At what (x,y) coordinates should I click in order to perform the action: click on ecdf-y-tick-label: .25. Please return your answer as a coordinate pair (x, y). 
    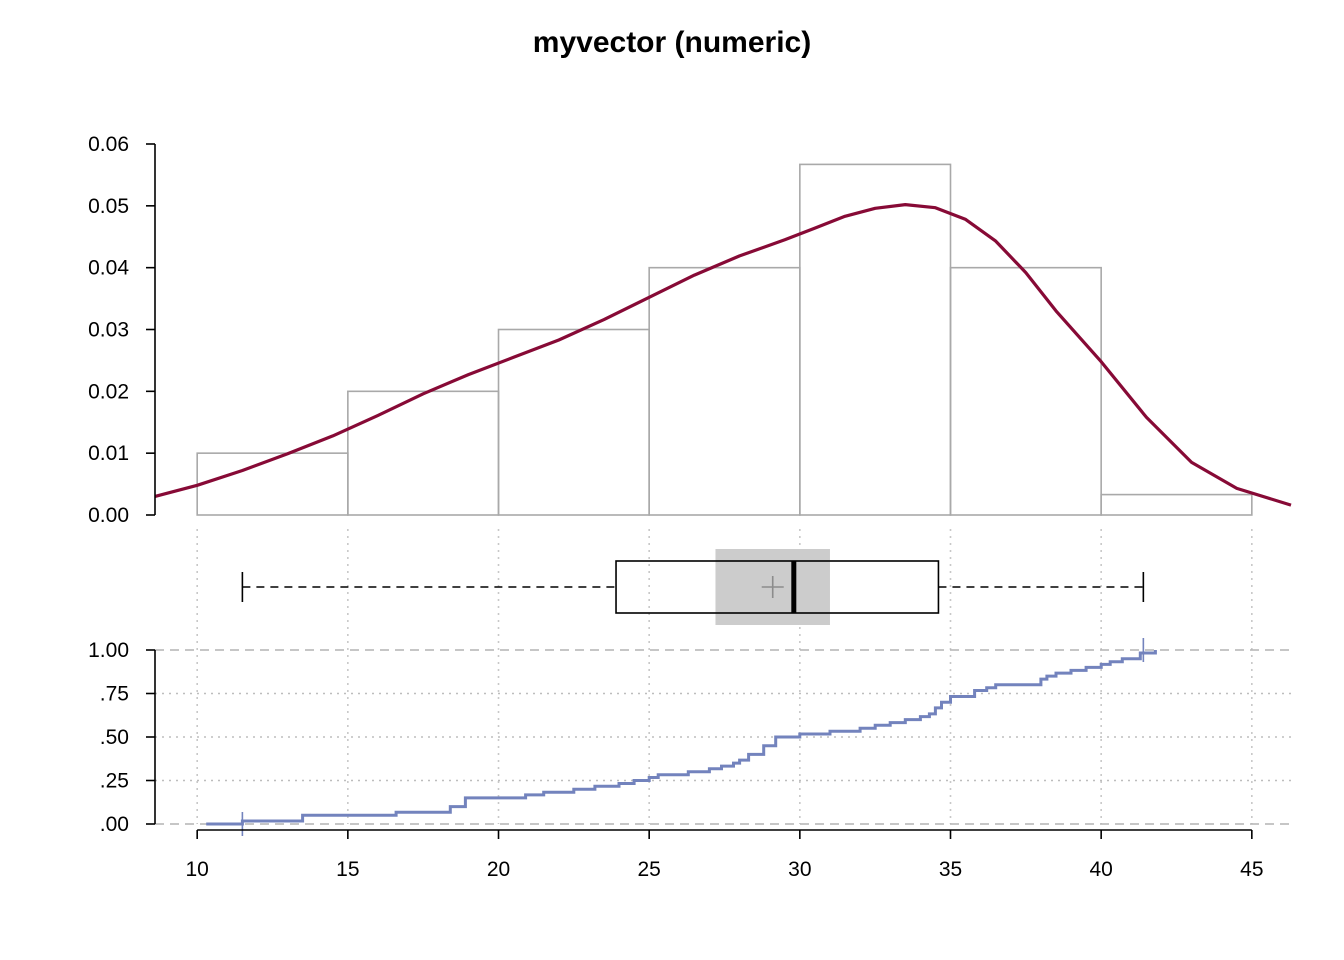
    Looking at the image, I should click on (114, 781).